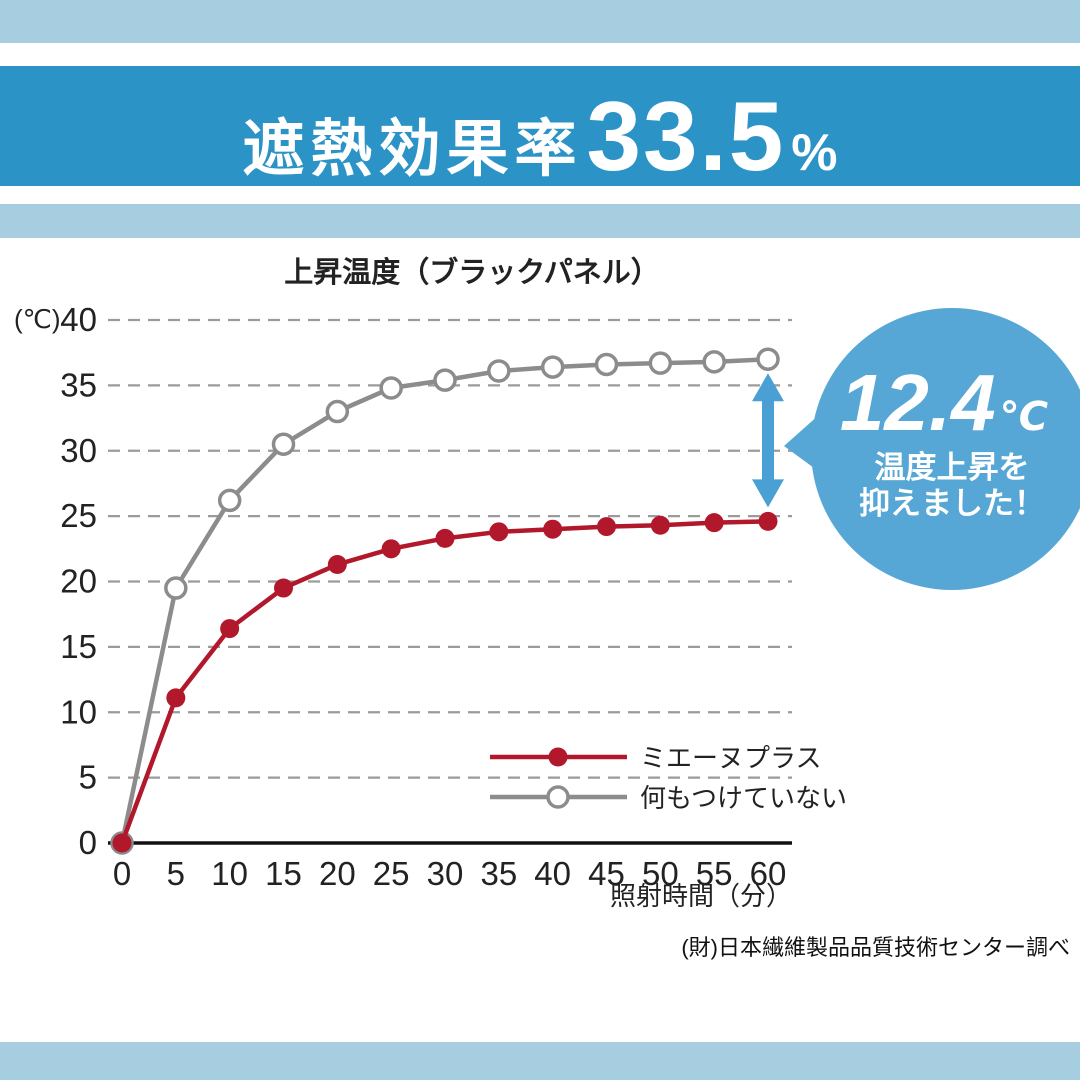  Describe the element at coordinates (945, 449) in the screenshot. I see `bubble-circle` at that location.